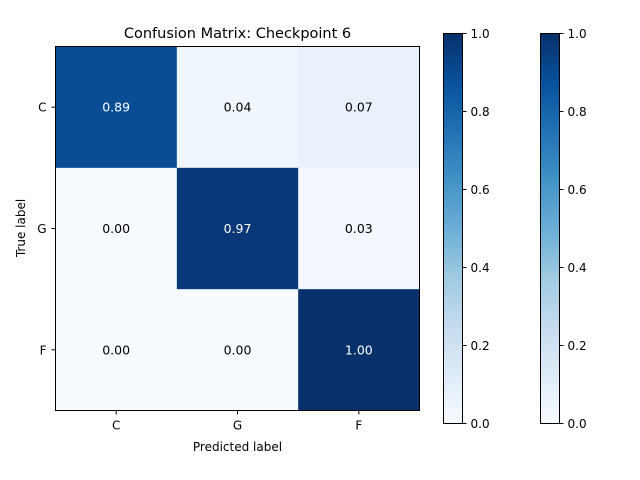 This screenshot has width=640, height=480. I want to click on chart-title: Confusion Matrix: Checkpoint 6, so click(237, 34).